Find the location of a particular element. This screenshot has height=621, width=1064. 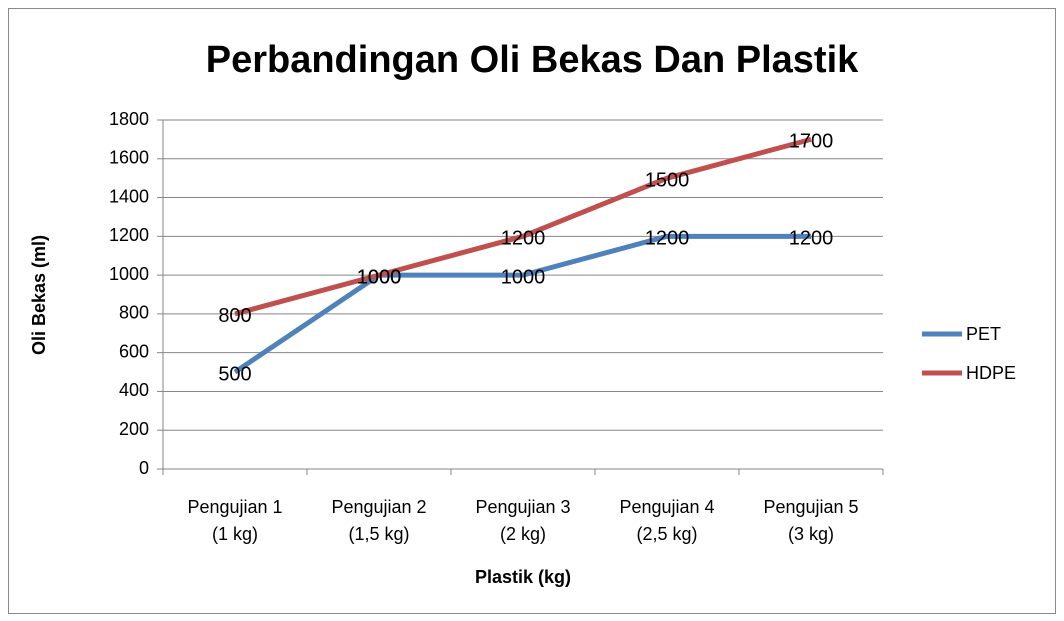

y-tick-label: 1800 is located at coordinates (129, 119).